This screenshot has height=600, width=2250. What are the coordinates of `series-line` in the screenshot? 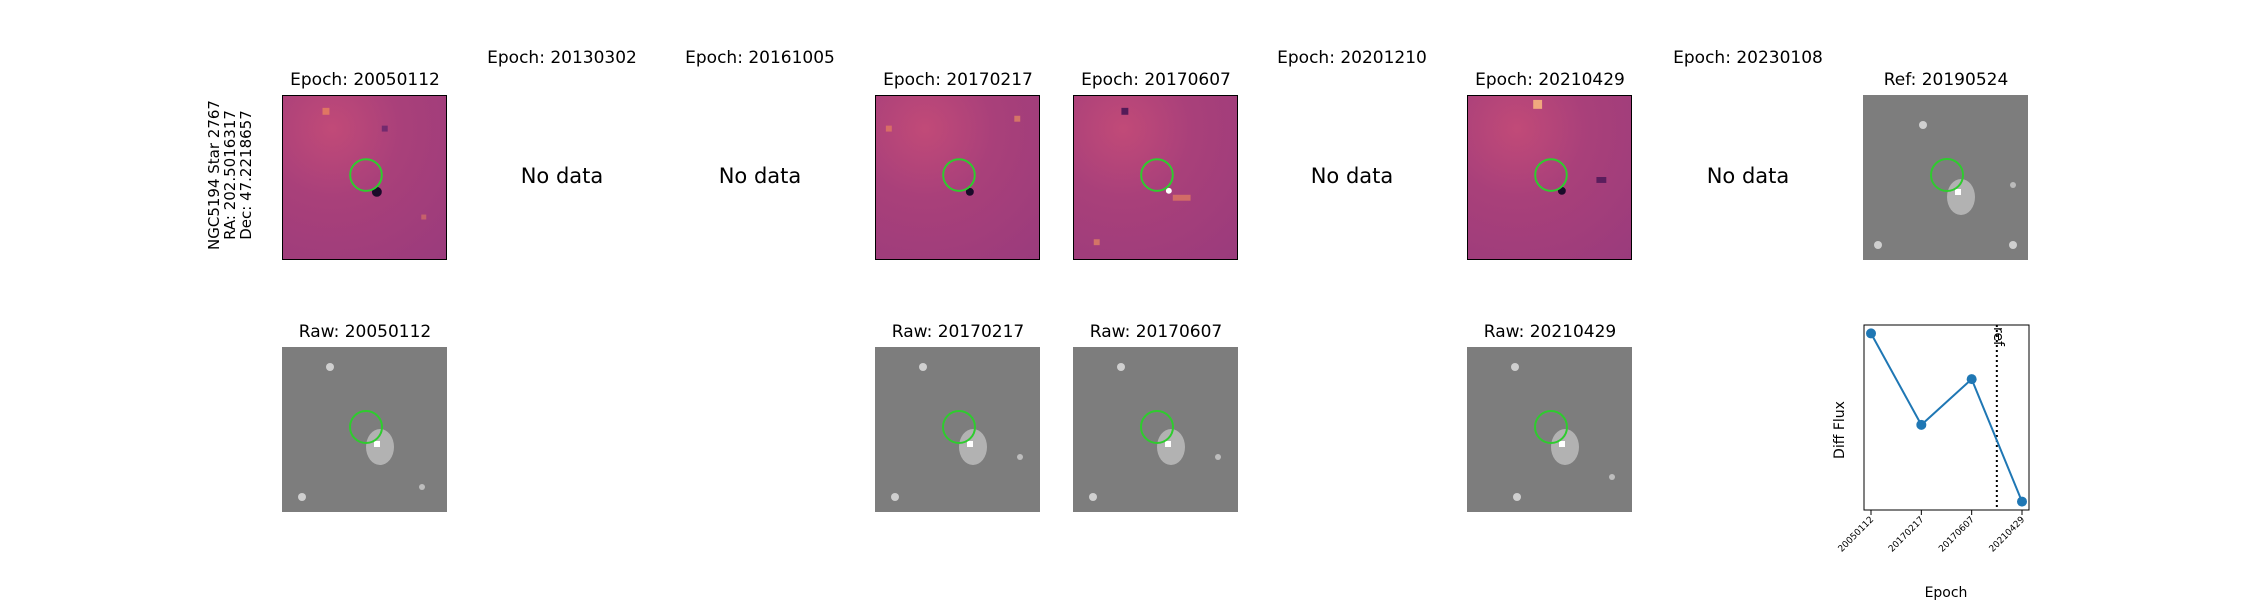 It's located at (1946, 417).